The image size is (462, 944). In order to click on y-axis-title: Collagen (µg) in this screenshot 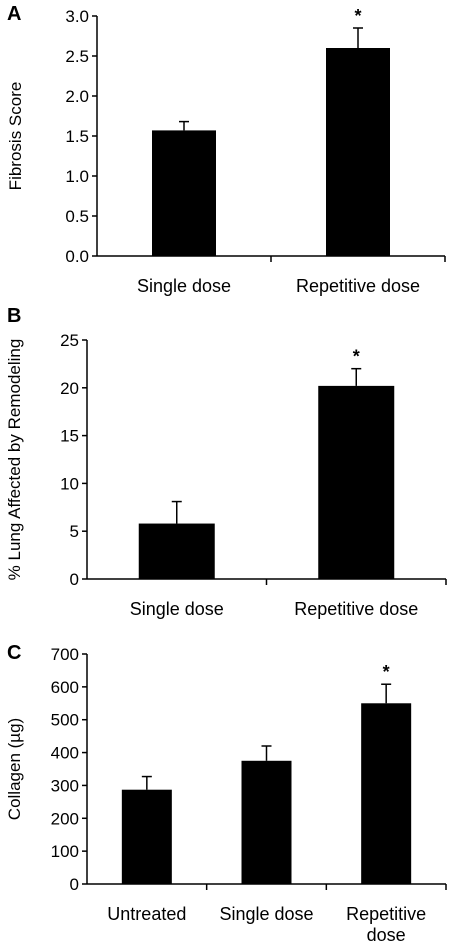, I will do `click(14, 769)`.